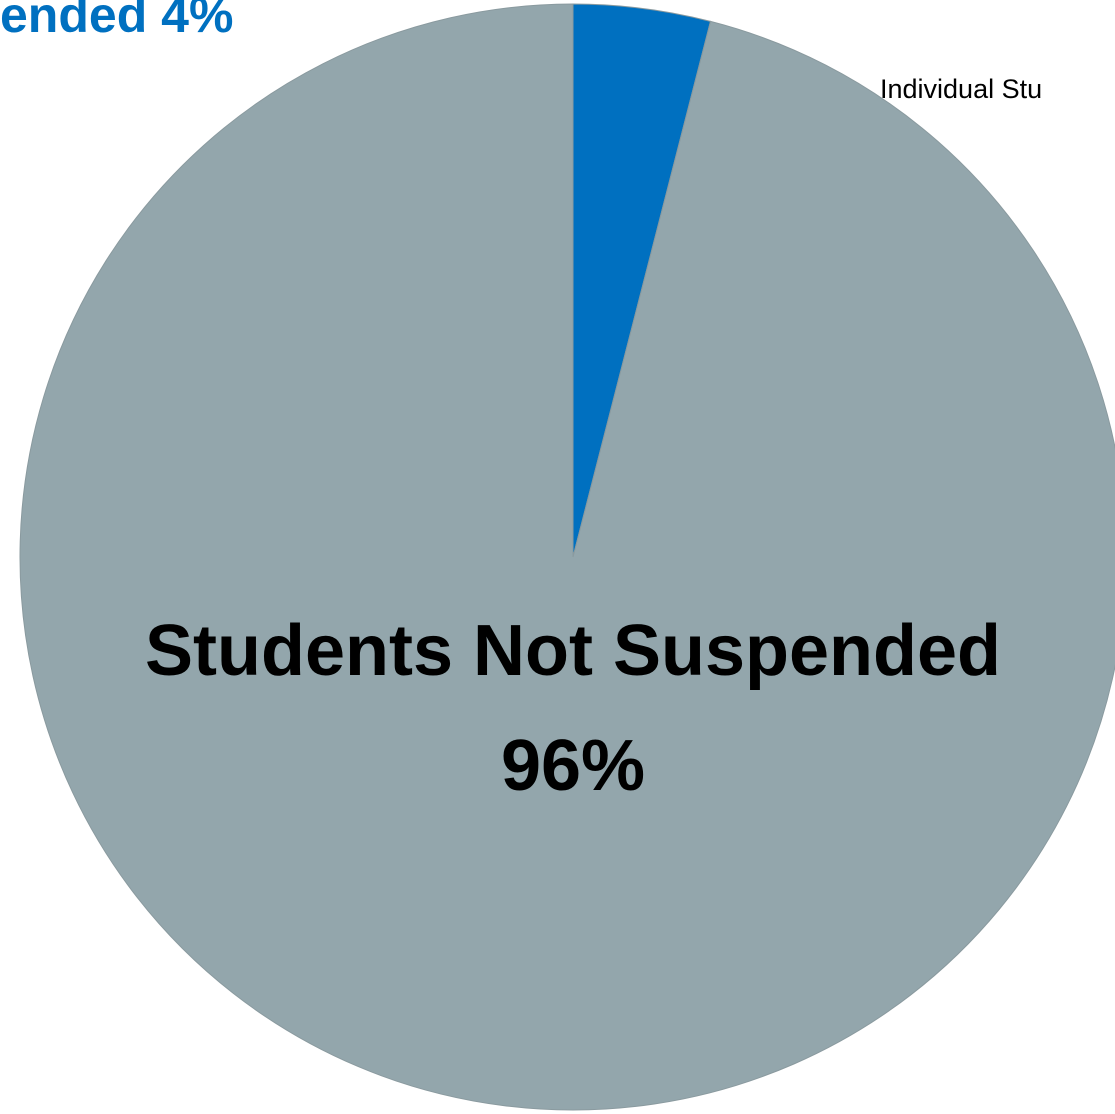  What do you see at coordinates (573, 766) in the screenshot?
I see `slice-percent-not-suspended: 96%` at bounding box center [573, 766].